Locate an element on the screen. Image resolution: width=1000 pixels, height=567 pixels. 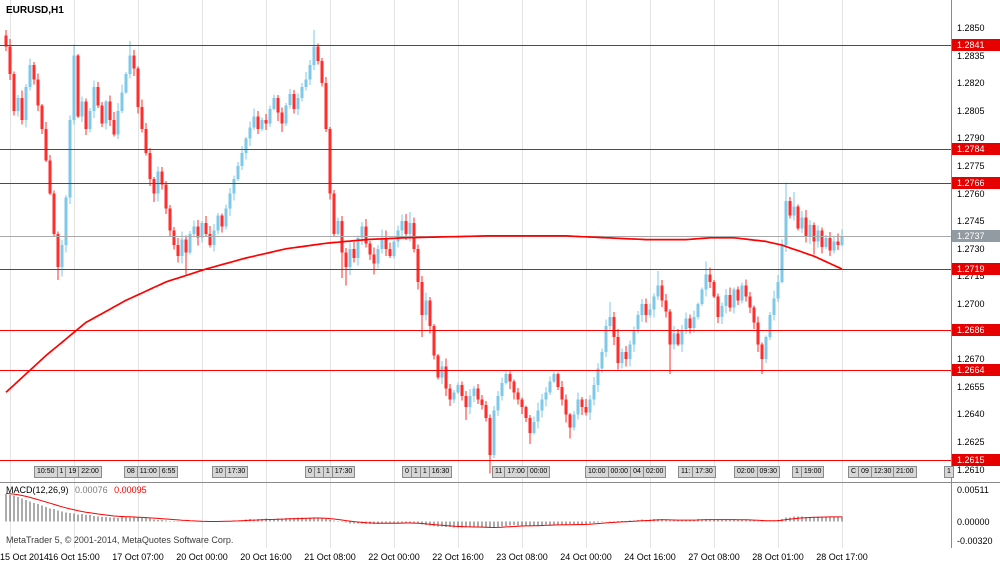
price-level-badge: 1.2615 is located at coordinates (976, 460).